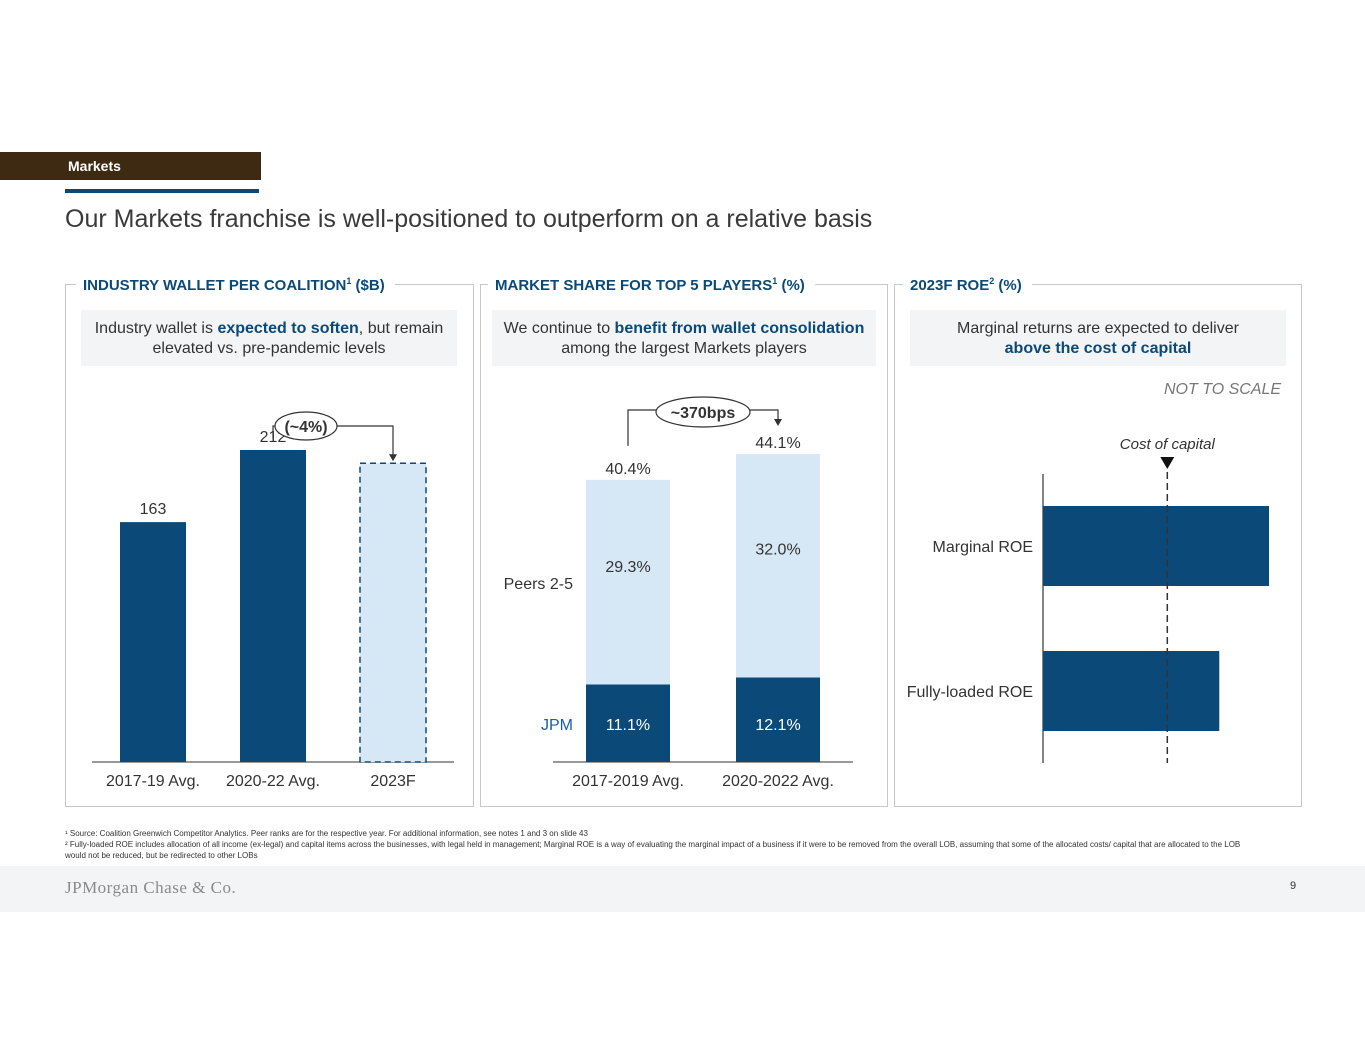  What do you see at coordinates (153, 509) in the screenshot?
I see `data-label: 163` at bounding box center [153, 509].